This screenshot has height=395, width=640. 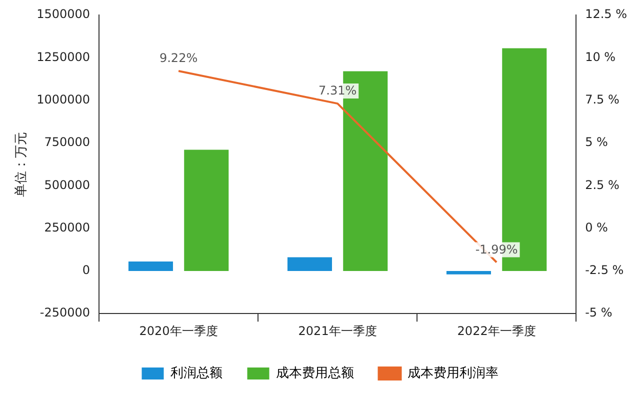 I want to click on y2-tick-label: -5 %, so click(x=598, y=313).